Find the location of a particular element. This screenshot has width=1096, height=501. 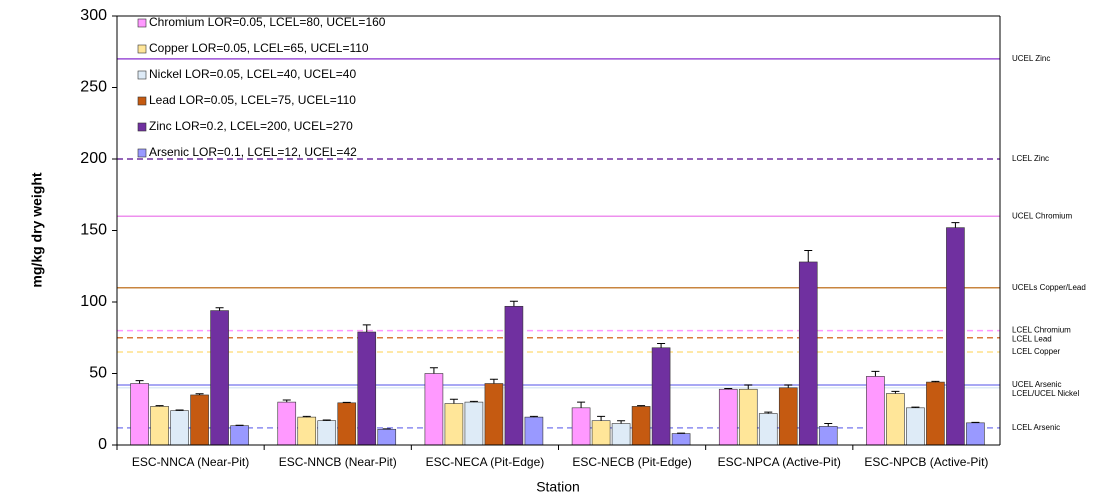

y-tick-label: 300 is located at coordinates (93, 15).